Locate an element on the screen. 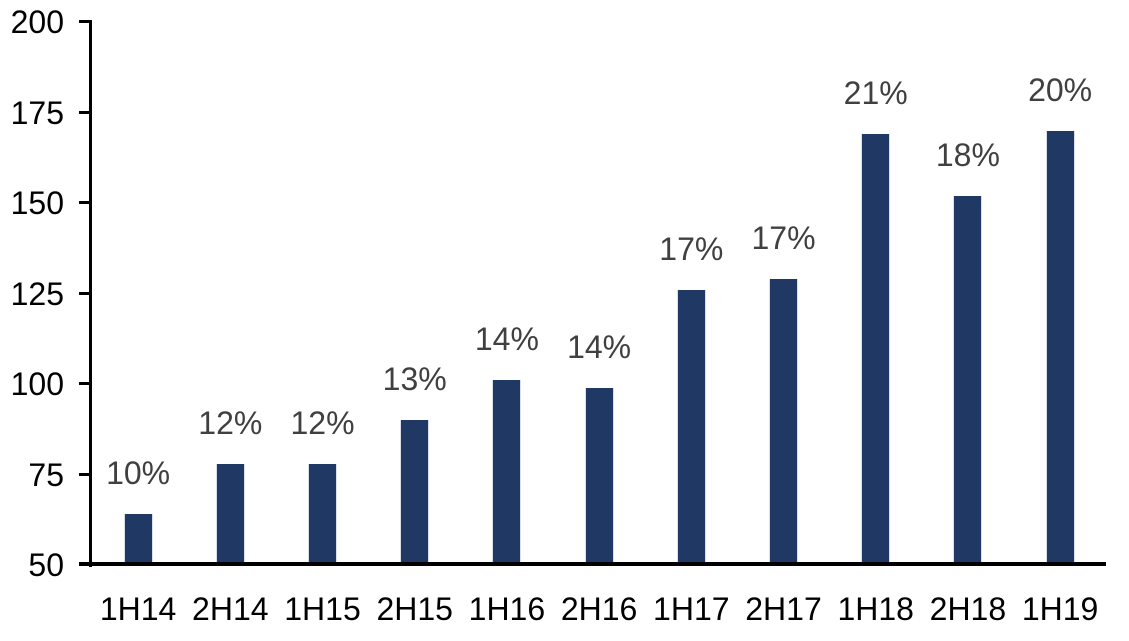  y-tick-label: 100 is located at coordinates (37, 384).